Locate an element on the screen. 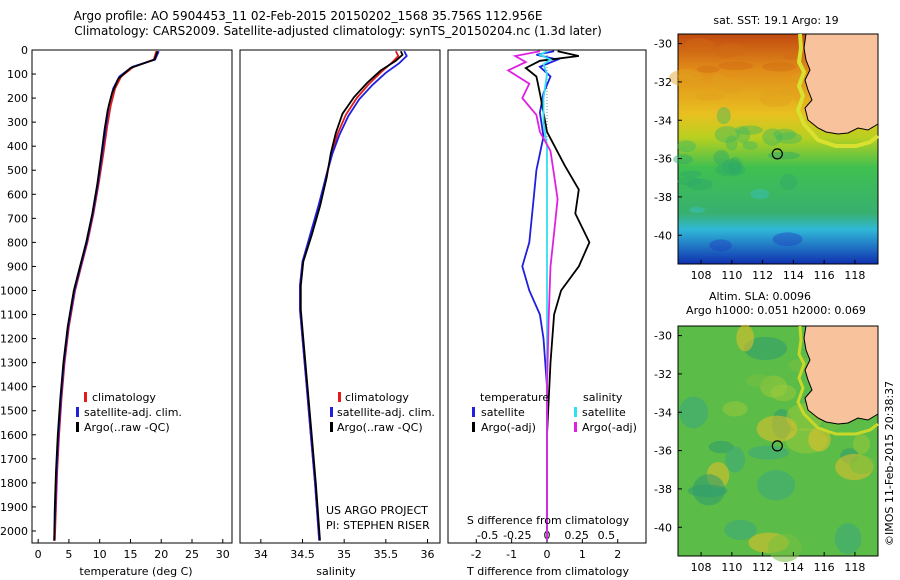  depth-tick-label: 1100 is located at coordinates (14, 315).